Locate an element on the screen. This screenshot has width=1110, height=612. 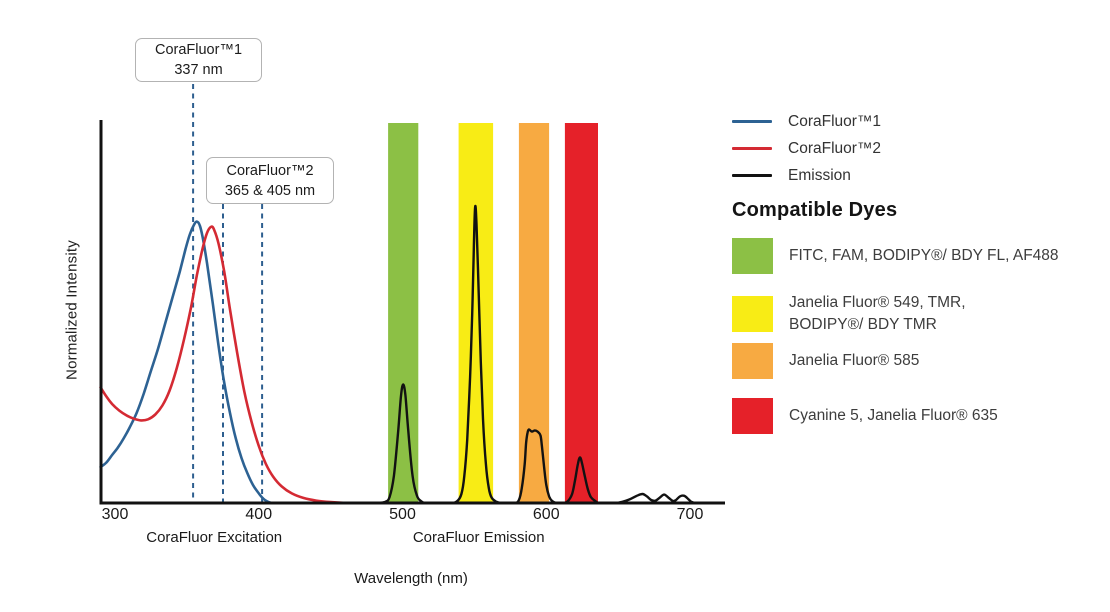
x-axis-title: Wavelength (nm) is located at coordinates (411, 578).